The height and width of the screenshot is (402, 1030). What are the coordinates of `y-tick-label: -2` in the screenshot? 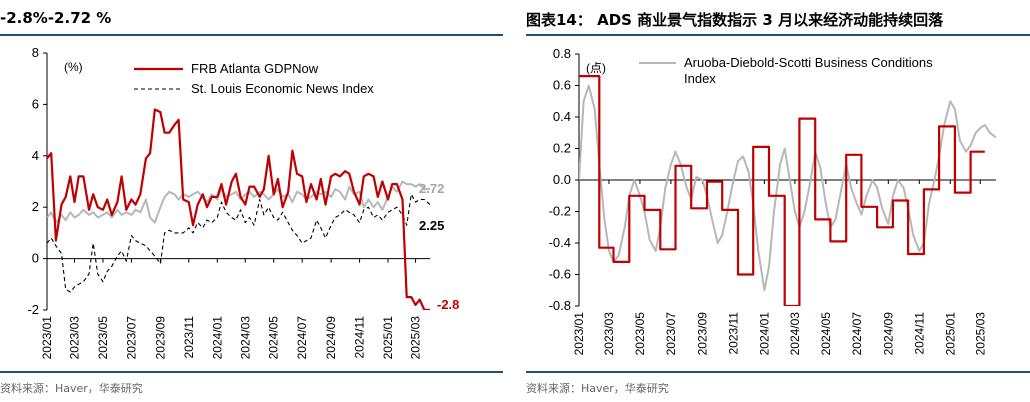 It's located at (33, 309).